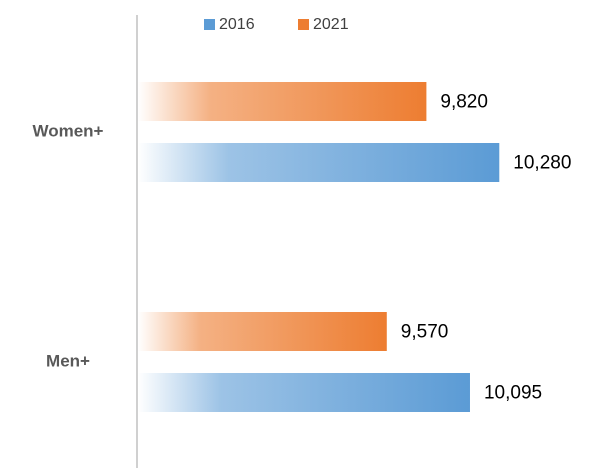 This screenshot has width=590, height=471. I want to click on value-label: 10,280, so click(542, 163).